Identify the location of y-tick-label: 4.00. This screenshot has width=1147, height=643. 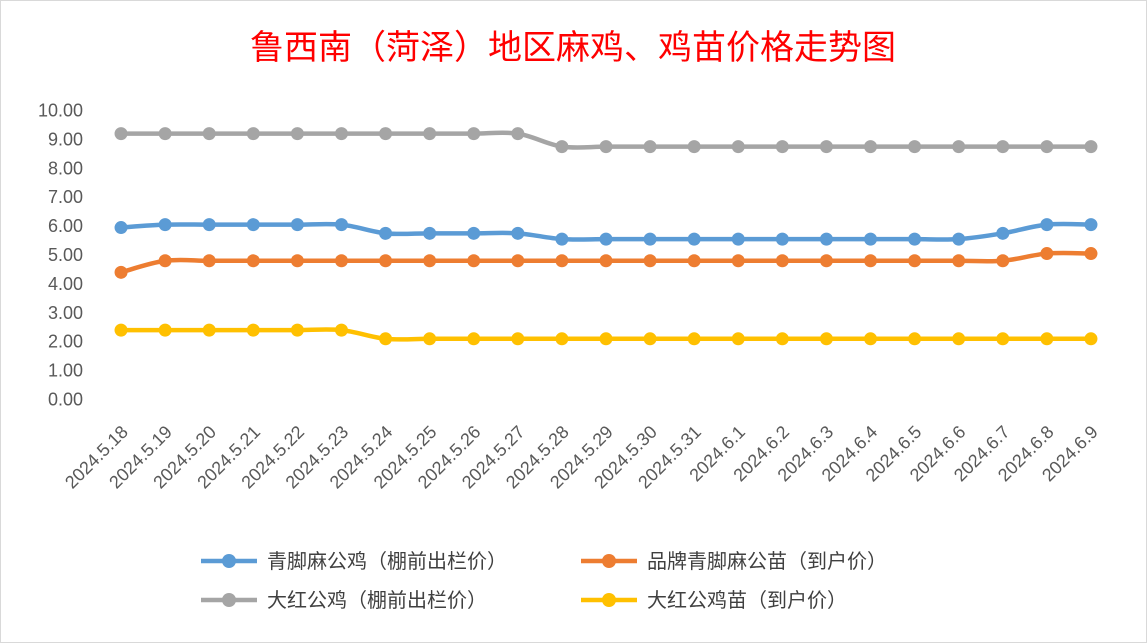
(65, 284).